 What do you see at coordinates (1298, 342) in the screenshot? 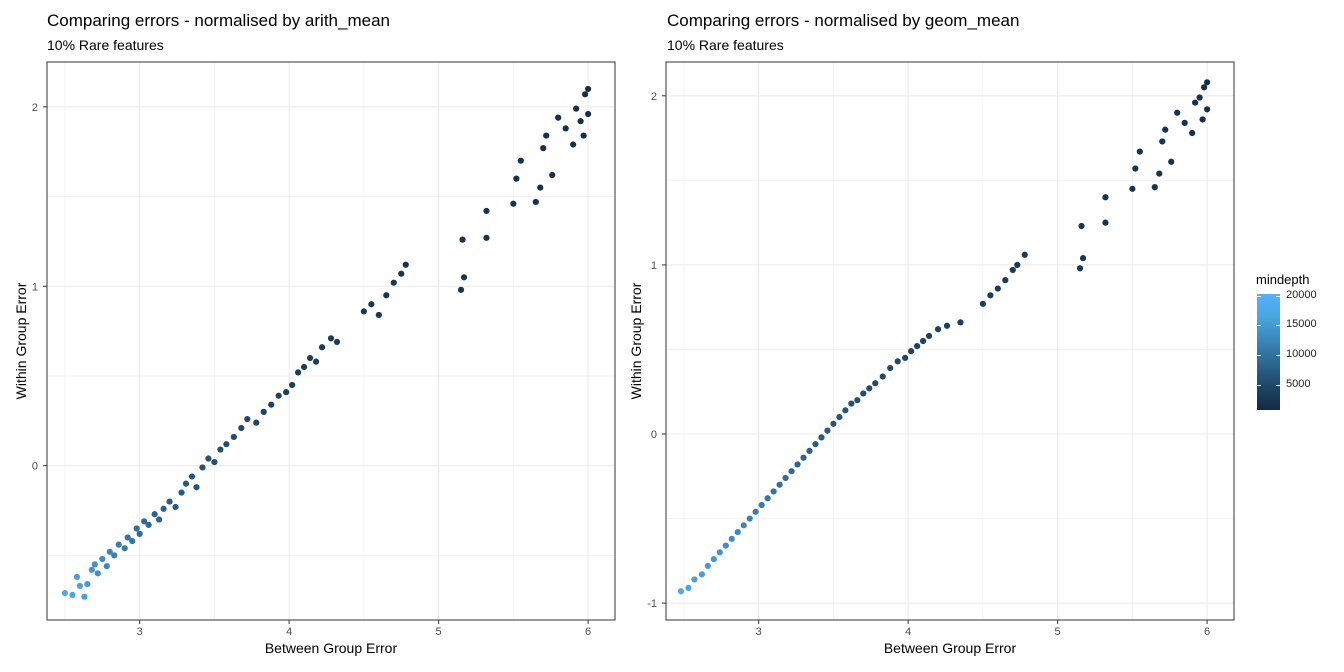
I see `color-legend: mindepth 20000 15000 10000 5000` at bounding box center [1298, 342].